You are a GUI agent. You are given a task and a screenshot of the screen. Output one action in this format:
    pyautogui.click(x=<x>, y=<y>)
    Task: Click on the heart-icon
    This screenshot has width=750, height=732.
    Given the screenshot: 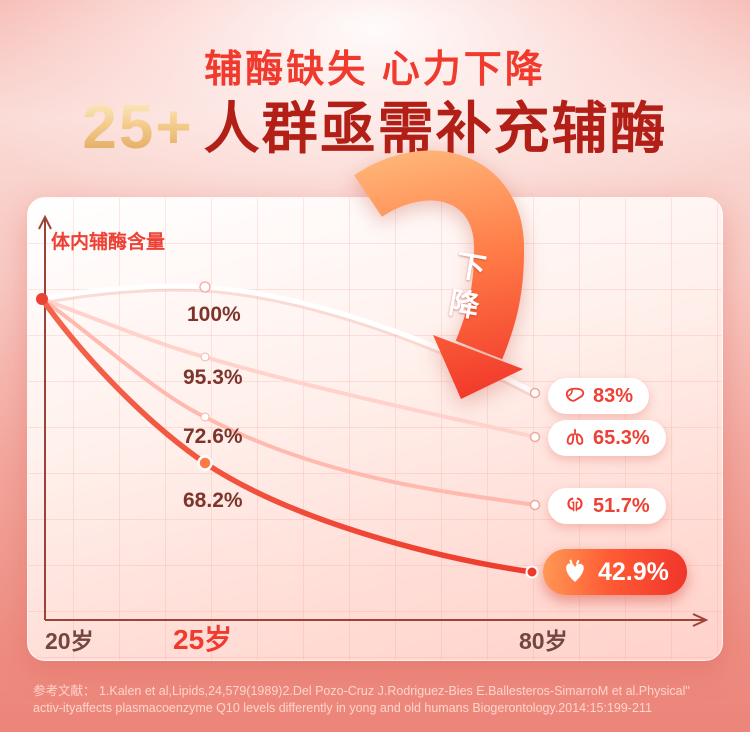 What is the action you would take?
    pyautogui.click(x=575, y=572)
    